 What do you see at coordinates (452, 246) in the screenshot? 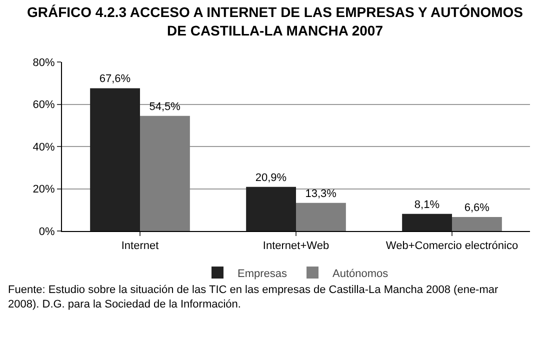
I see `x-tick-label: Web+Comercio electrónico` at bounding box center [452, 246].